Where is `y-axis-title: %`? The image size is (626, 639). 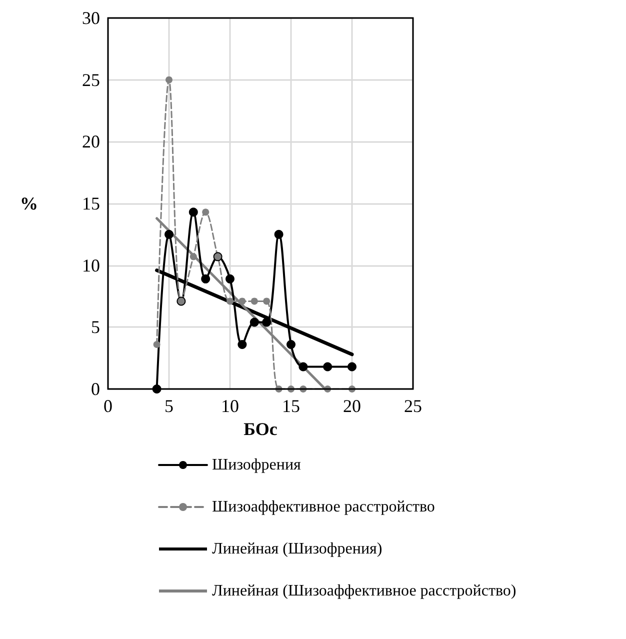 y-axis-title: % is located at coordinates (29, 204).